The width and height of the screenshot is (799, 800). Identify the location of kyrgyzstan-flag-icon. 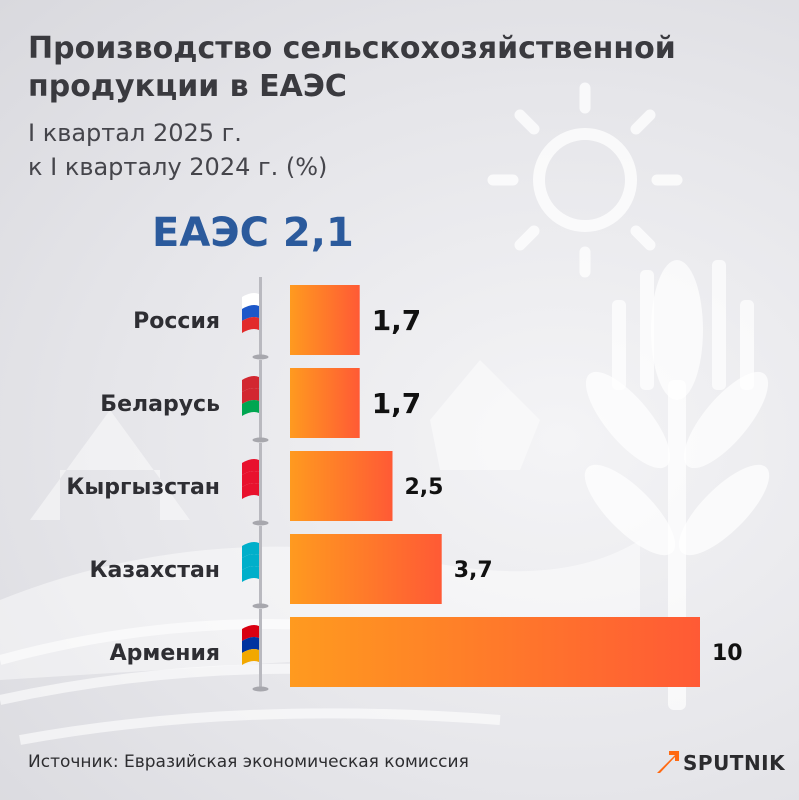
(255, 484).